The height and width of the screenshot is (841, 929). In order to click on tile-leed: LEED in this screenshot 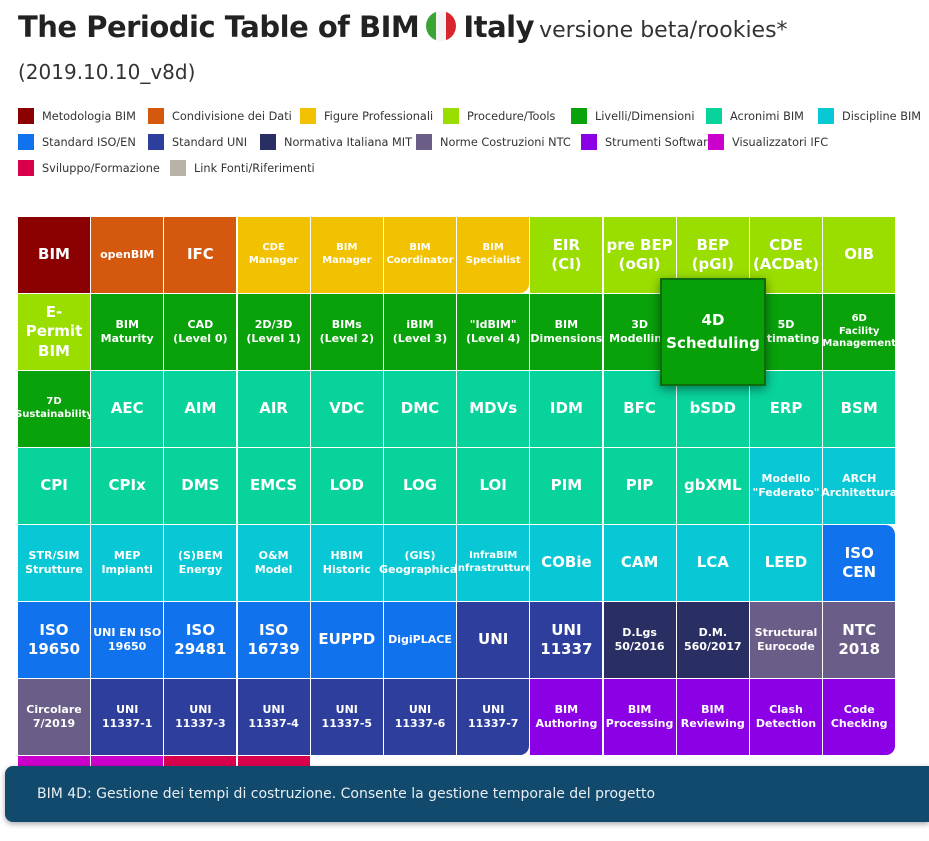, I will do `click(786, 563)`.